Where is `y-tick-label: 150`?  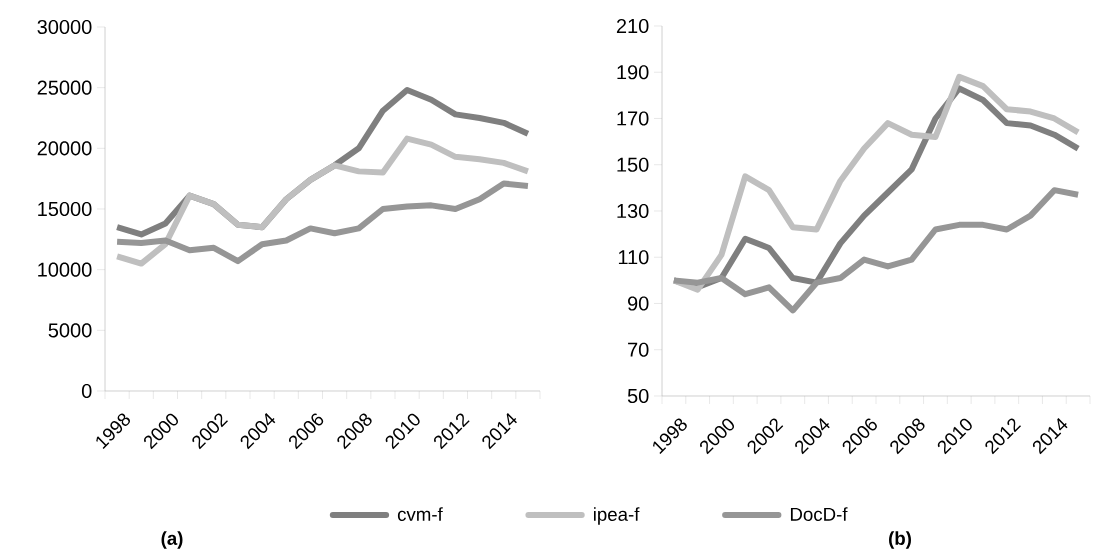 y-tick-label: 150 is located at coordinates (633, 164).